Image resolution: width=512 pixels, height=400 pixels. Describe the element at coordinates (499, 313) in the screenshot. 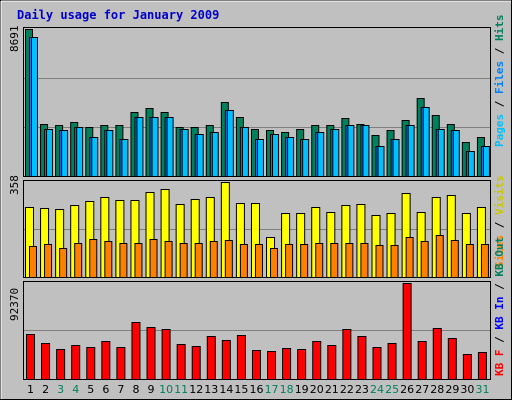

I see `legend-kbin: KB In` at that location.